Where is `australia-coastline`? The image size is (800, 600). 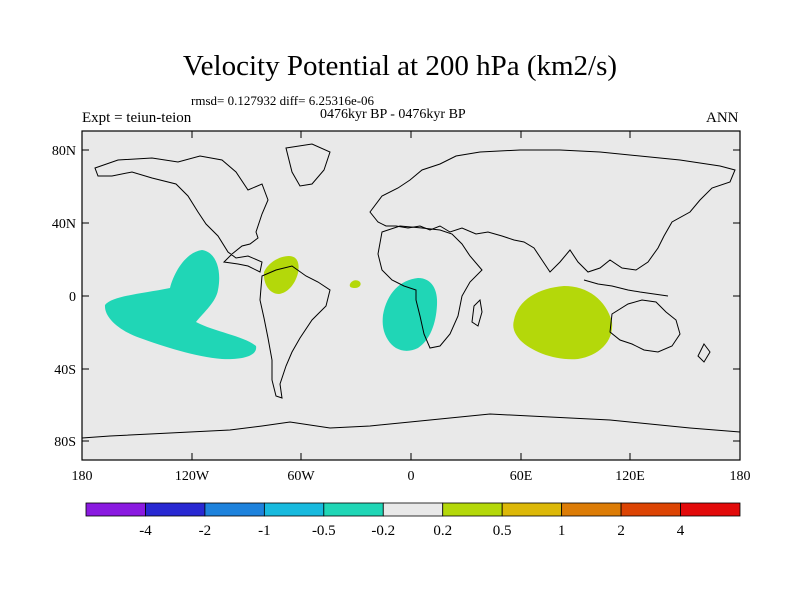 australia-coastline is located at coordinates (645, 326).